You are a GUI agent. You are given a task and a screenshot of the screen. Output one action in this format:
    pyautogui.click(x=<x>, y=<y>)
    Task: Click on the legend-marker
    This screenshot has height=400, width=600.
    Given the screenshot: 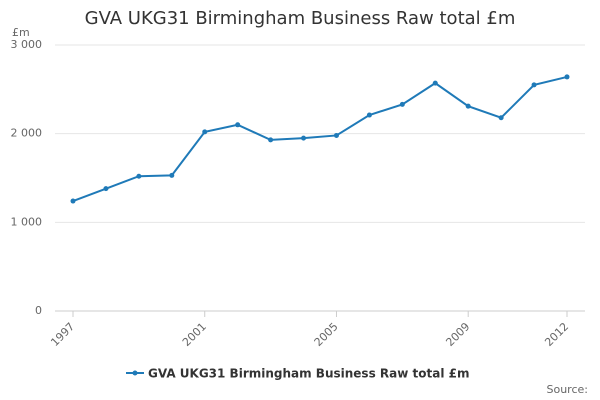 What is the action you would take?
    pyautogui.click(x=135, y=373)
    